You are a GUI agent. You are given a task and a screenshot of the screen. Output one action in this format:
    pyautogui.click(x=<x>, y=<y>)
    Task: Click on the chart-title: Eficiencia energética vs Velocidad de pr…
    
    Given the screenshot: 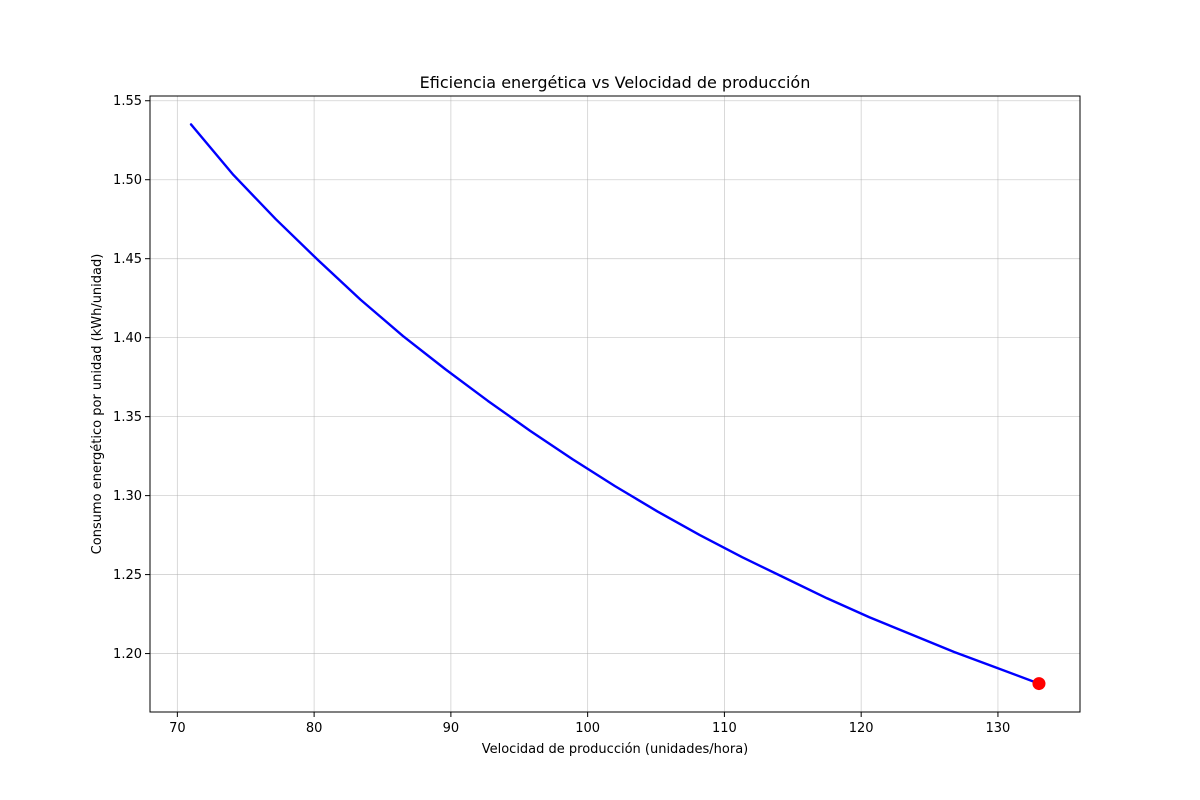 What is the action you would take?
    pyautogui.click(x=615, y=82)
    